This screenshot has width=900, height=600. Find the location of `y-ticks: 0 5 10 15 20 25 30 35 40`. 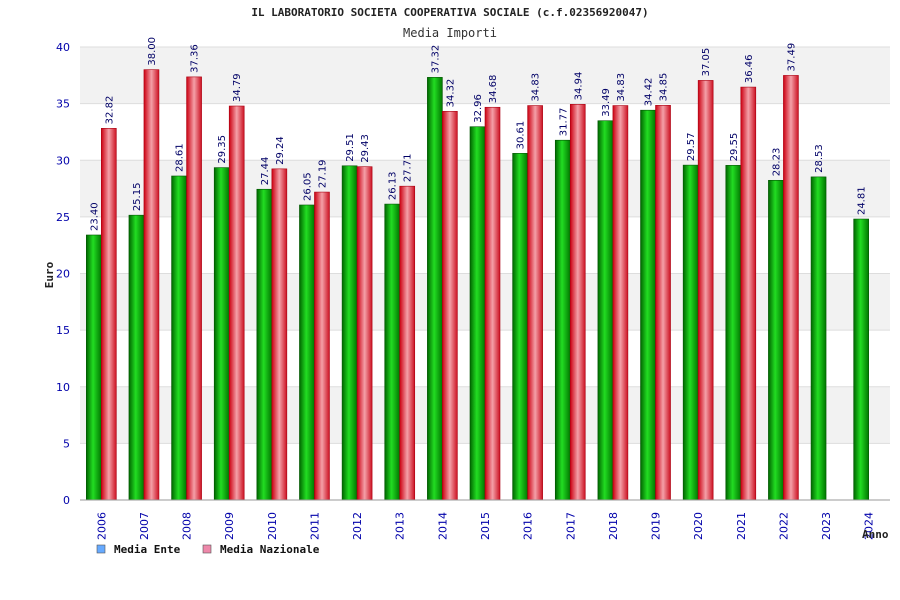

y-ticks: 0 5 10 15 20 25 30 35 40 is located at coordinates (63, 274).